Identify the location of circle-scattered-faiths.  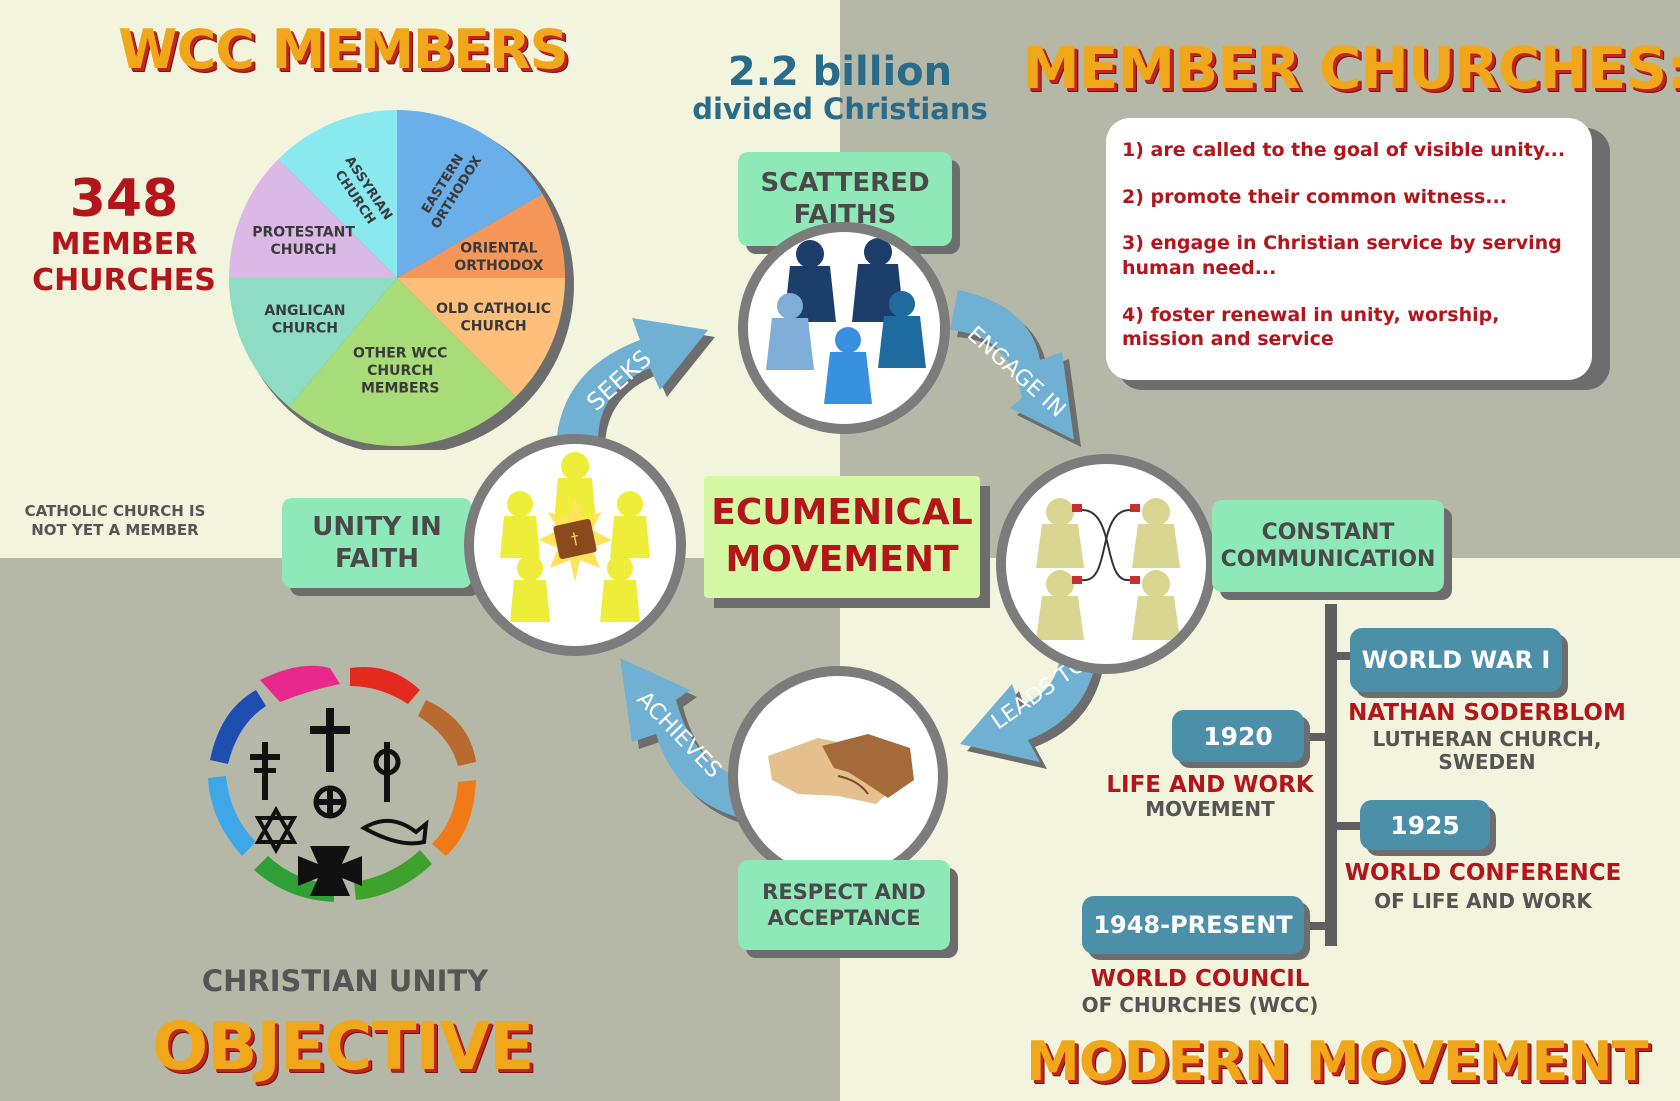
(844, 328).